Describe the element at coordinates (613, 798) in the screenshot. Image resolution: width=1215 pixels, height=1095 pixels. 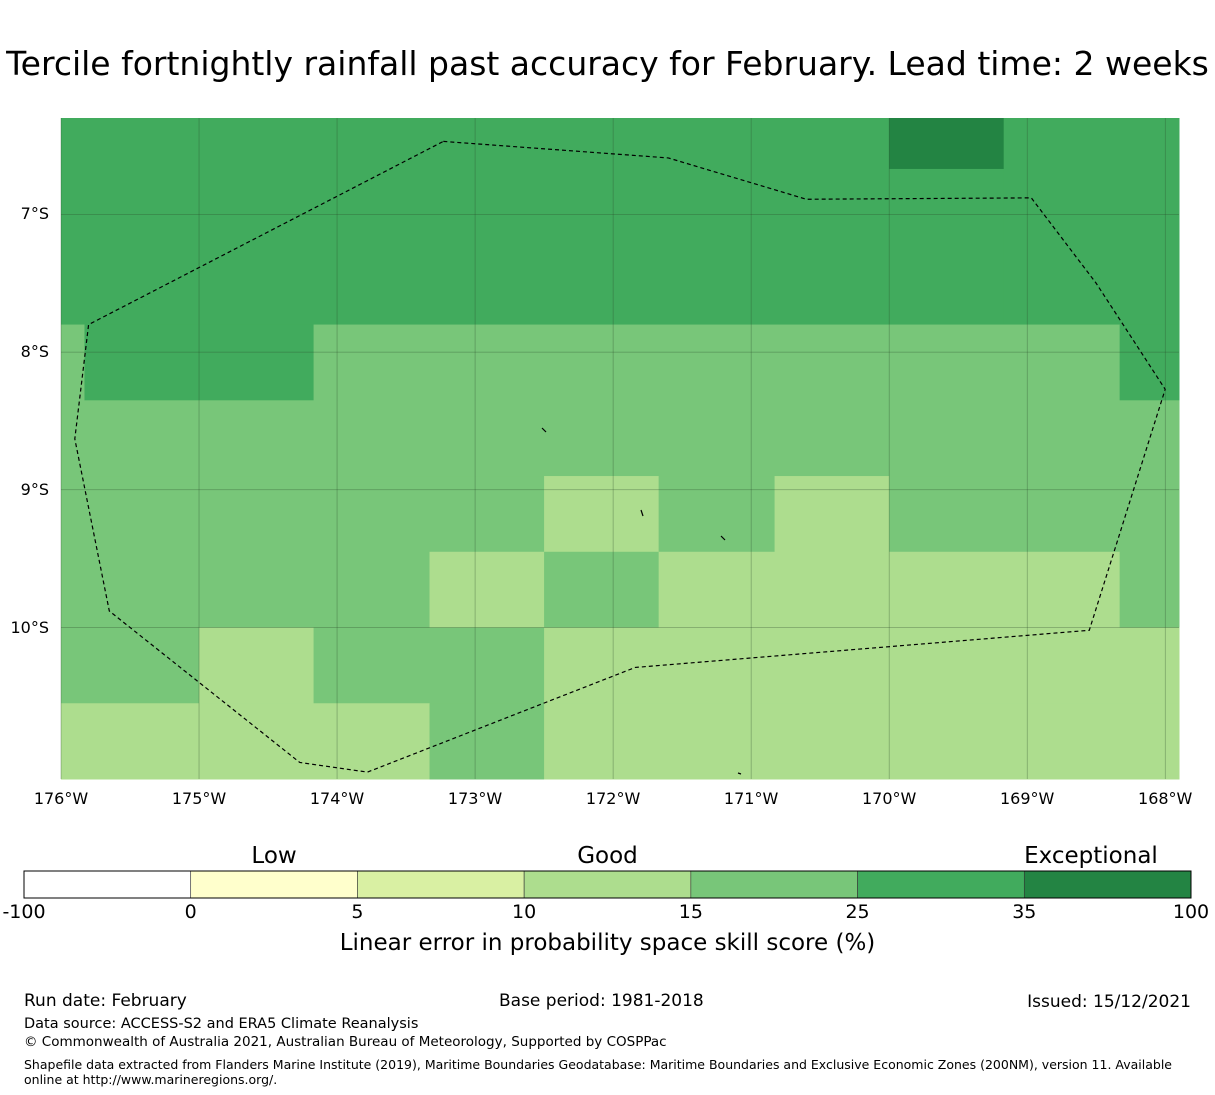
I see `longitude-tick-label: 172°W` at that location.